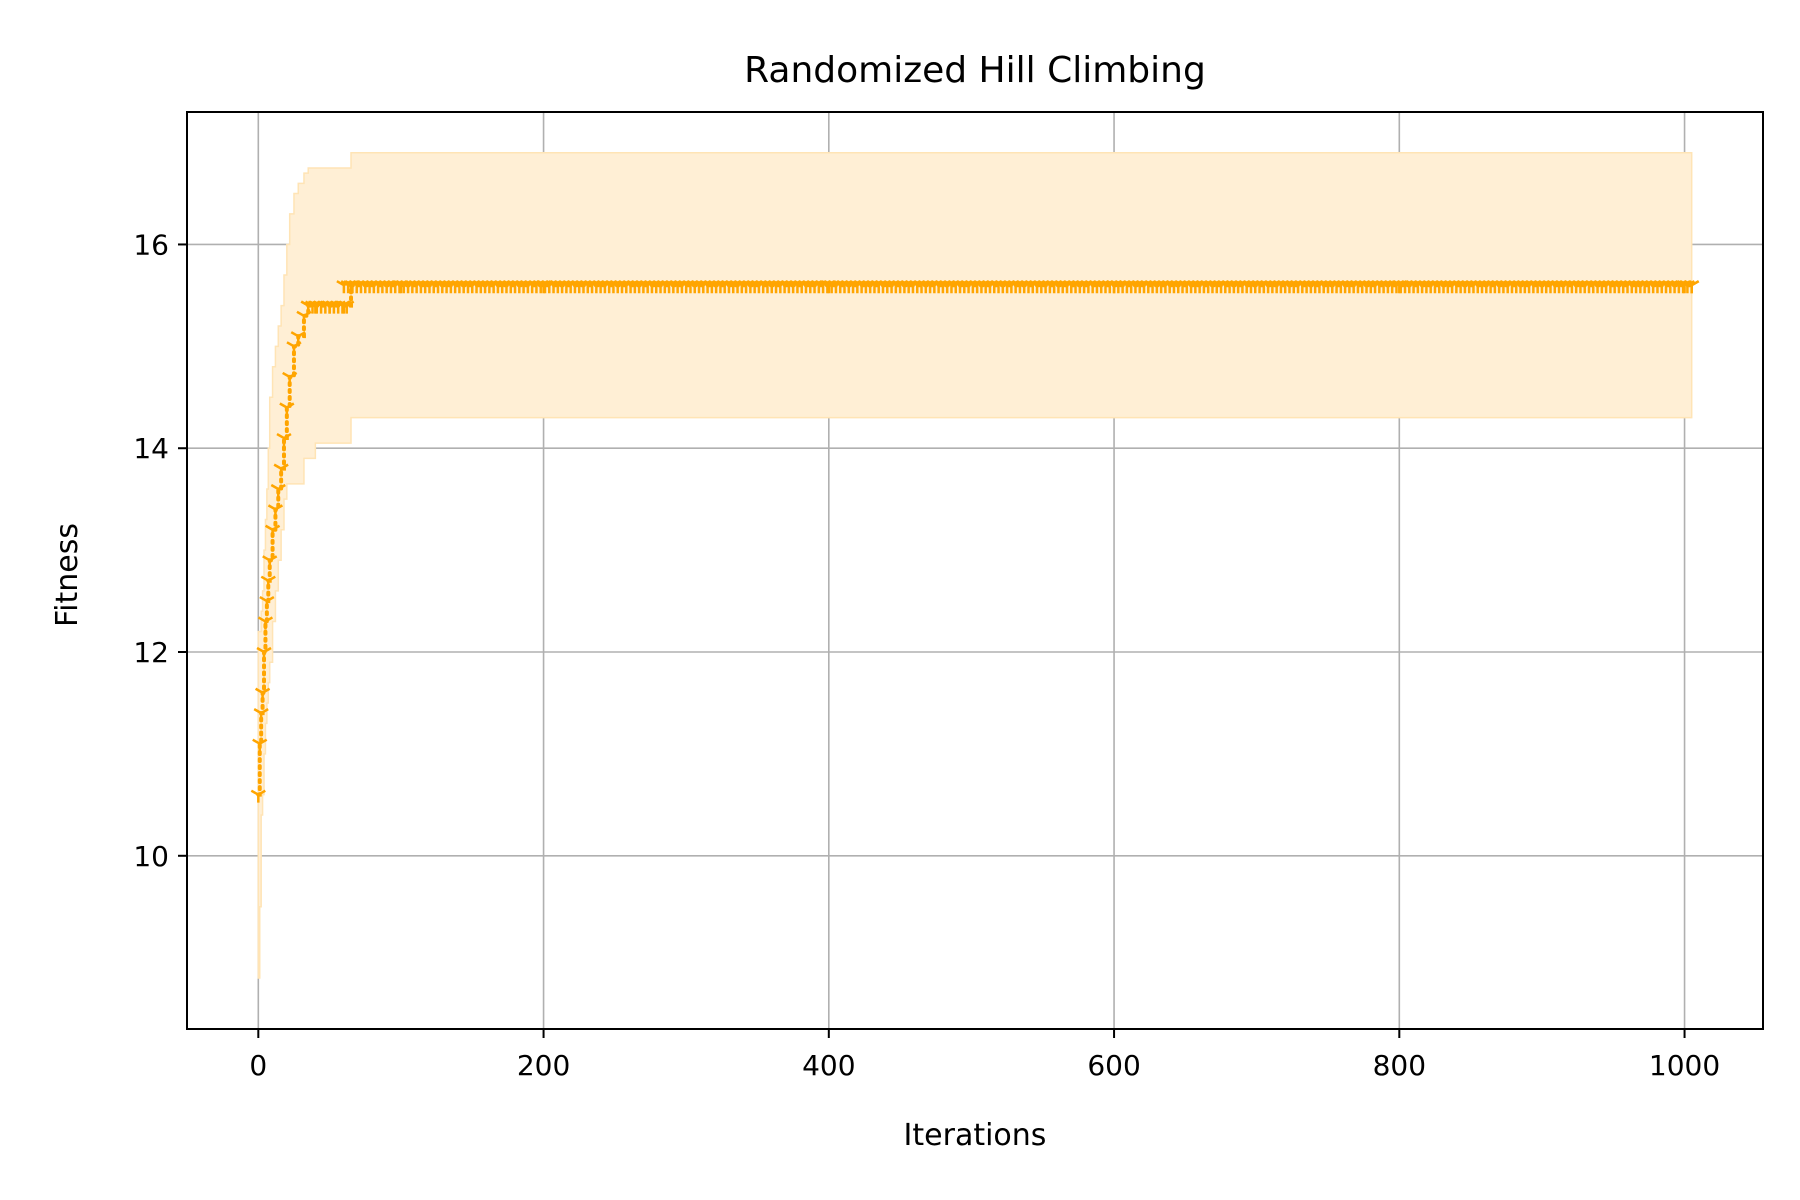 The width and height of the screenshot is (1800, 1200). What do you see at coordinates (1684, 1065) in the screenshot?
I see `x-tick-label: 1000` at bounding box center [1684, 1065].